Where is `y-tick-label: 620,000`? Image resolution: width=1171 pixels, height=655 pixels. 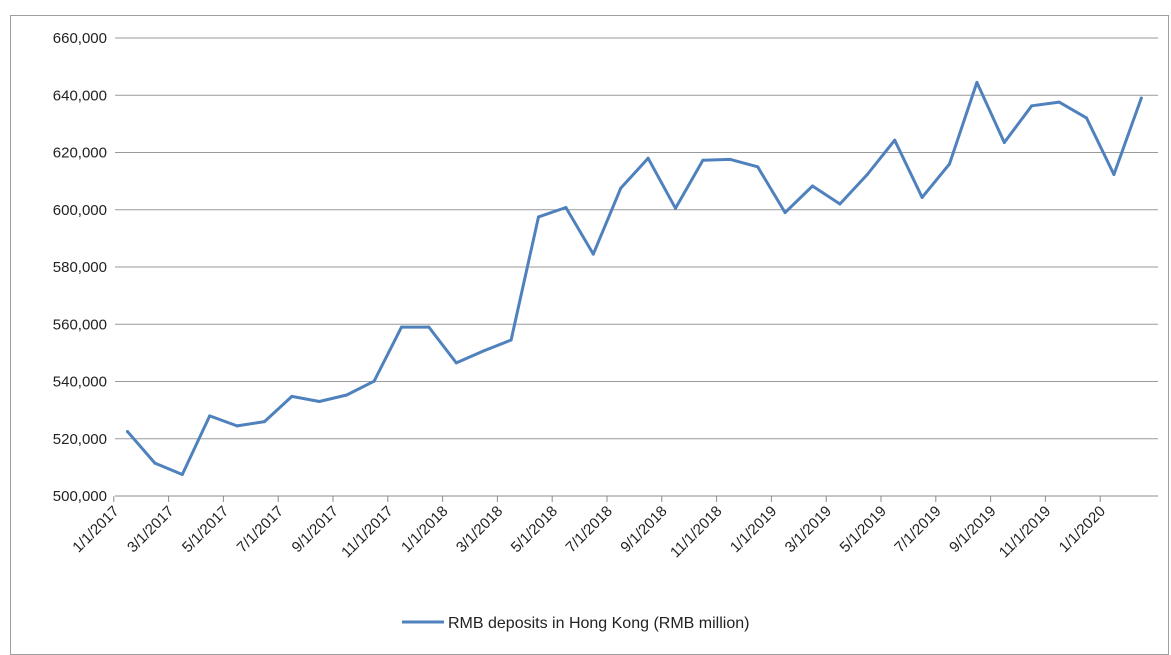
y-tick-label: 620,000 is located at coordinates (80, 153).